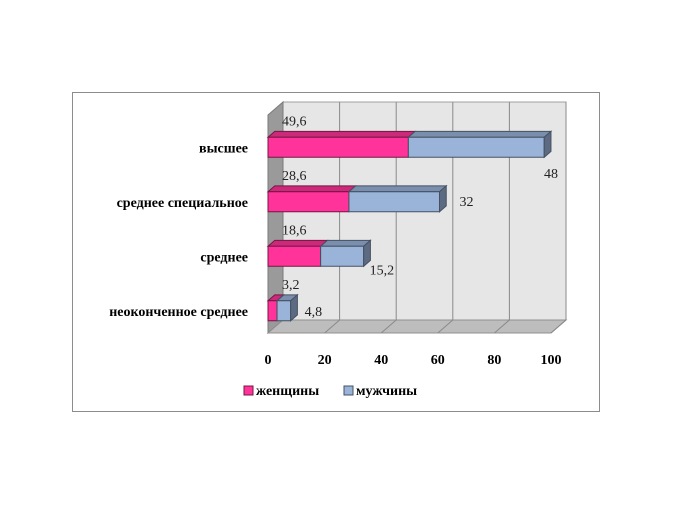 The width and height of the screenshot is (700, 525). Describe the element at coordinates (224, 257) in the screenshot. I see `category-label: среднее` at that location.